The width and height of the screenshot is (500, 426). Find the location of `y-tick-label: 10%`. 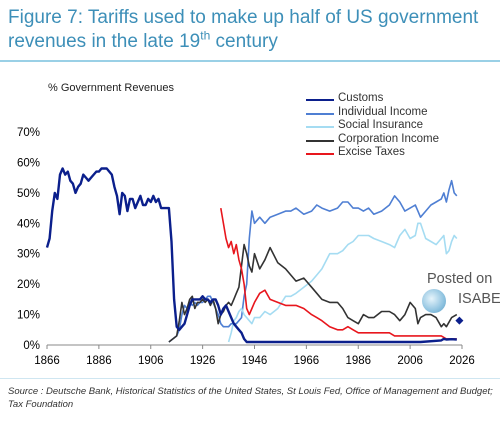

y-tick-label: 10% is located at coordinates (28, 316).